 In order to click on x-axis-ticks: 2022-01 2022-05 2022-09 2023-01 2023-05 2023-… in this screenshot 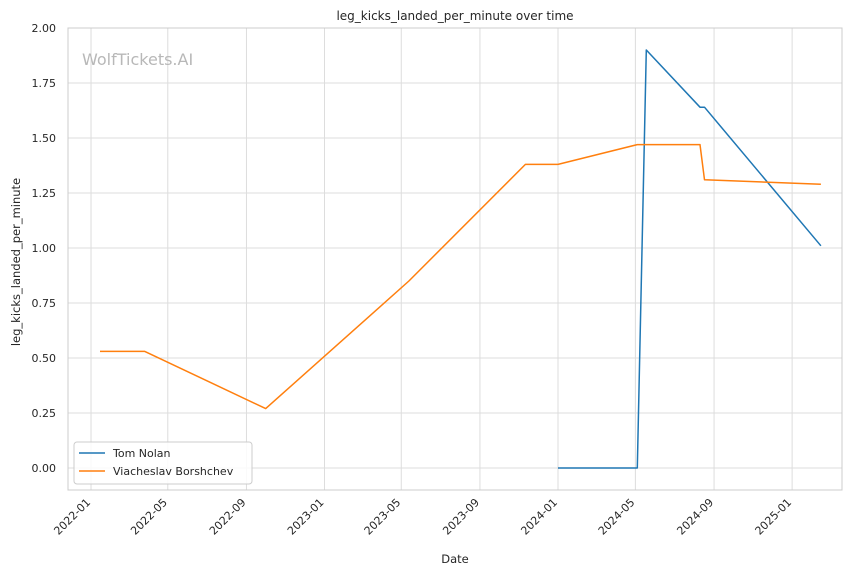, I will do `click(422, 517)`.